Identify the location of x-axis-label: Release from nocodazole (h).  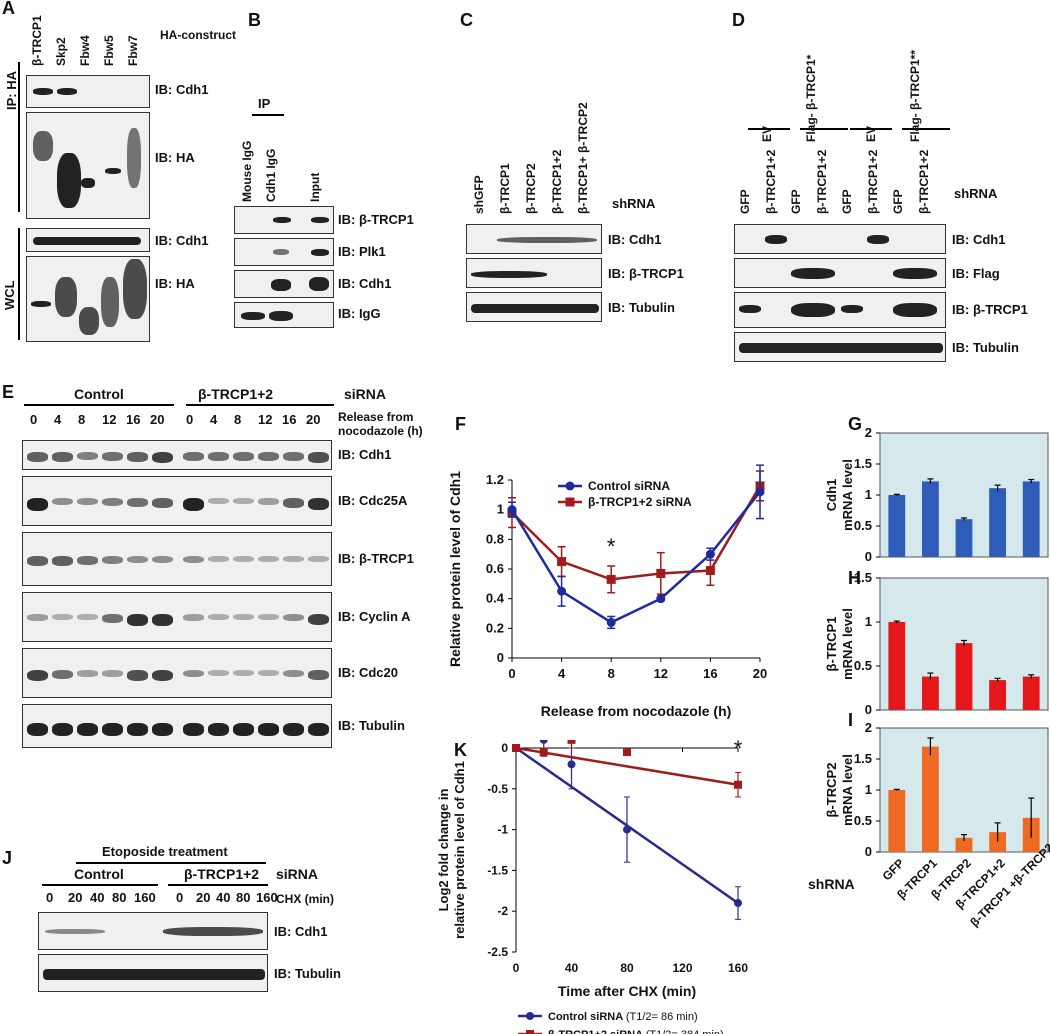
(636, 711).